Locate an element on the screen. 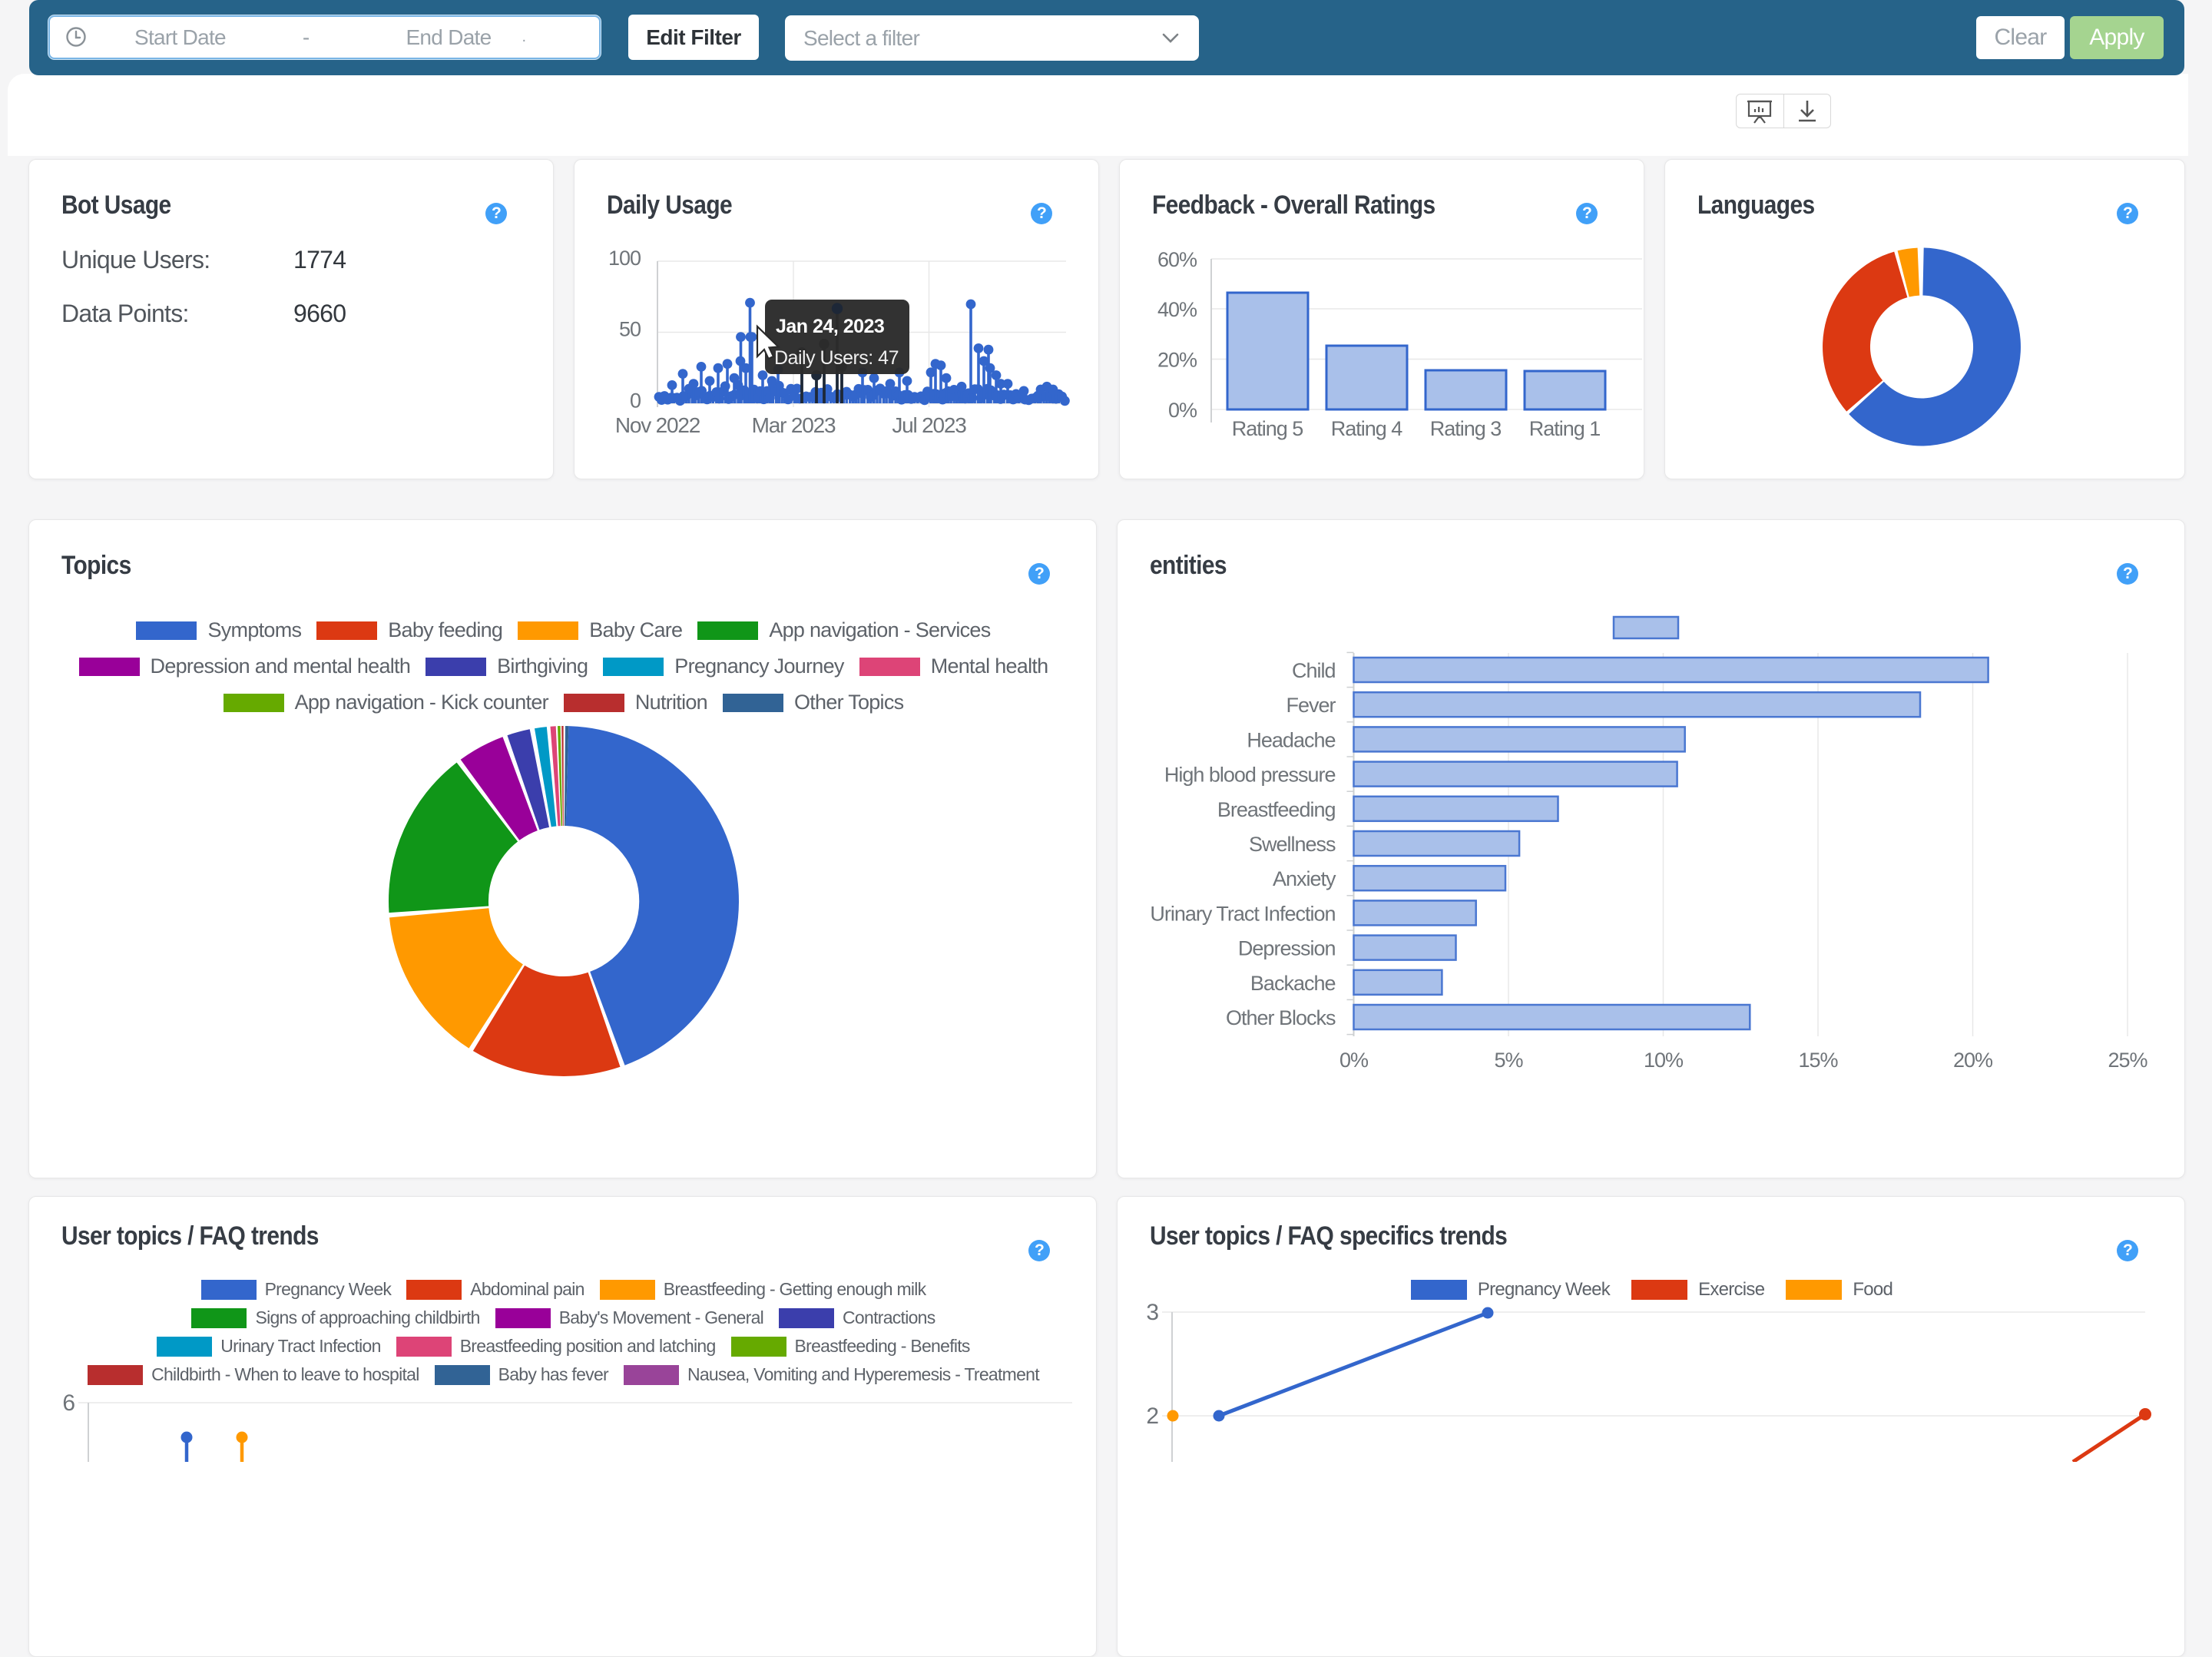  svg-text: Backache is located at coordinates (1293, 983).